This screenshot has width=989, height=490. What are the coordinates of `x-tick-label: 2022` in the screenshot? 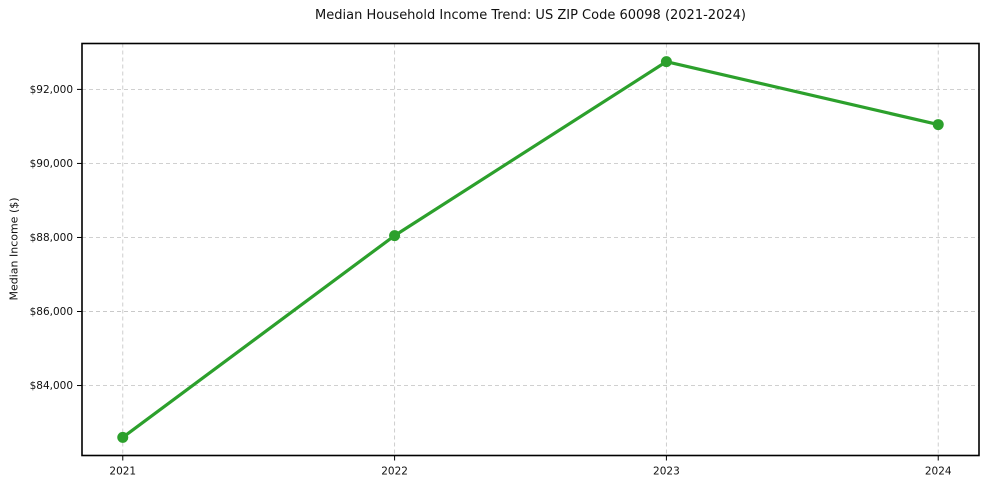 It's located at (394, 472).